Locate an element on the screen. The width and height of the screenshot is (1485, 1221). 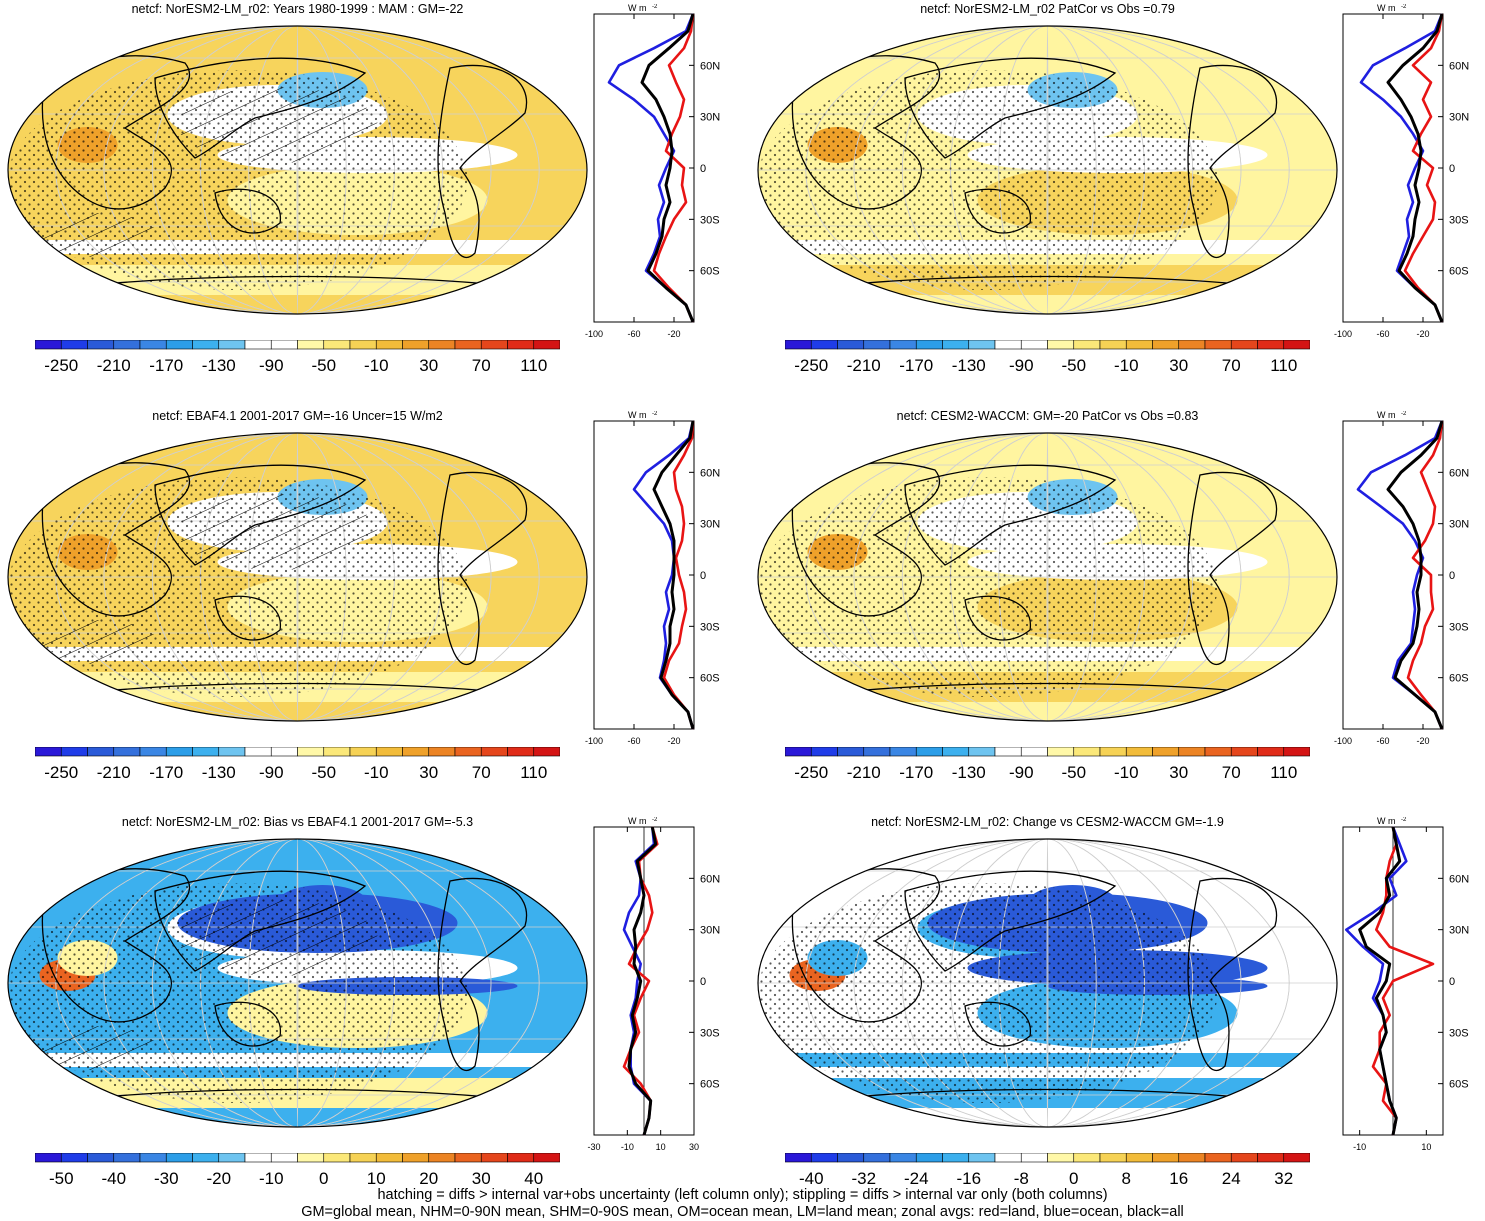
zonal-series-land is located at coordinates (1403, 981).